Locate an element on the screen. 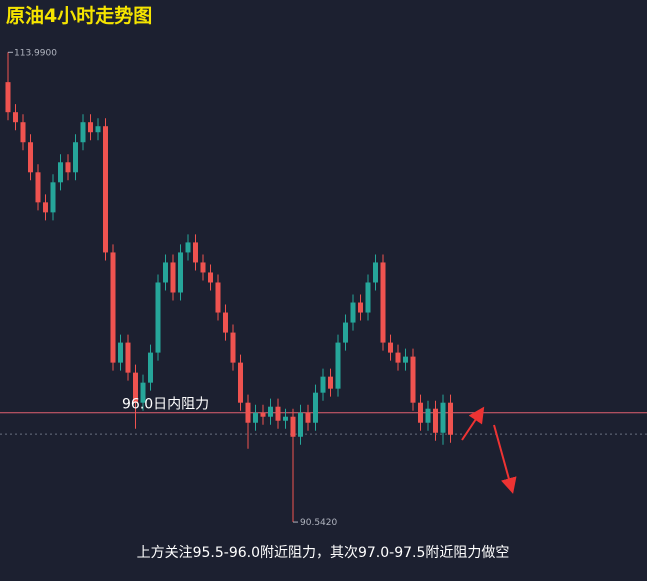  caption: 上方关注95.5-96.0附近阻力，其次97.0-97.5附近阻力做空 is located at coordinates (323, 553).